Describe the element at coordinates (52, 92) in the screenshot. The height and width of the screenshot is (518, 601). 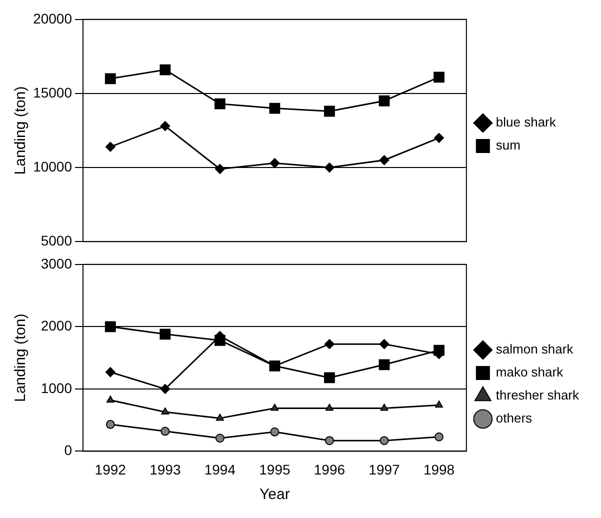
I see `y-tick-label: 15000` at that location.